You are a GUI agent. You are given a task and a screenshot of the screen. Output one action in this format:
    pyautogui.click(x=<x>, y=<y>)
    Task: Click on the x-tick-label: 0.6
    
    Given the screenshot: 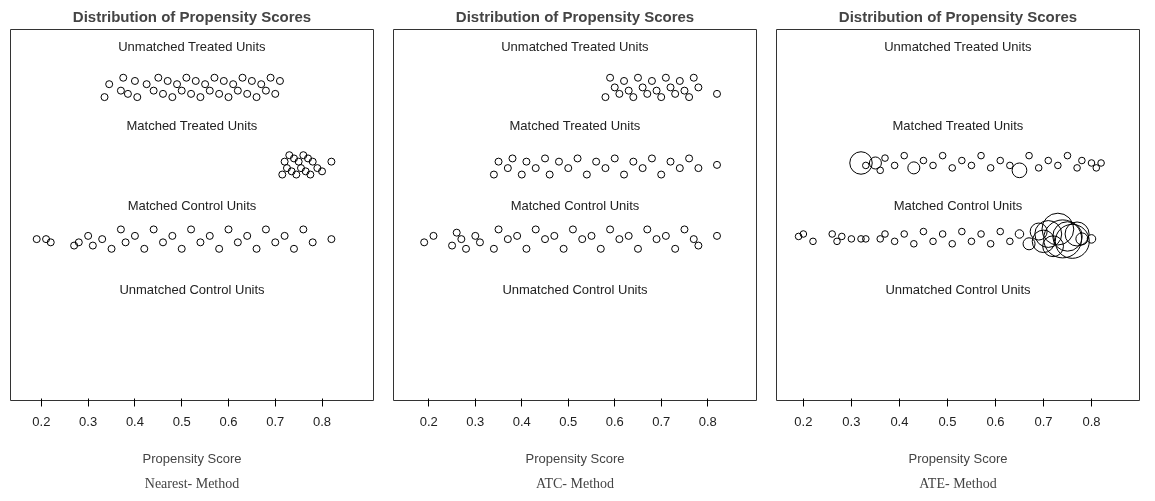 What is the action you would take?
    pyautogui.click(x=228, y=421)
    